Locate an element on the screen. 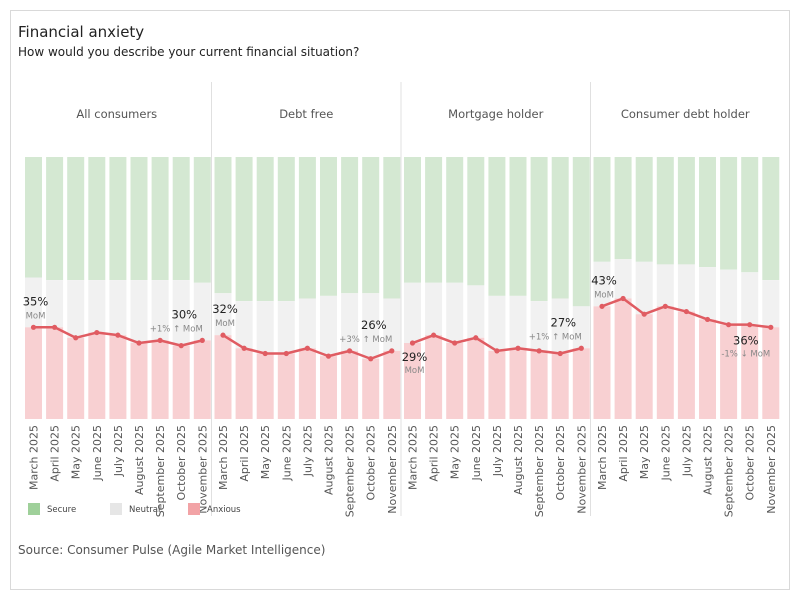 The width and height of the screenshot is (800, 600). start-value-label: 32% is located at coordinates (225, 309).